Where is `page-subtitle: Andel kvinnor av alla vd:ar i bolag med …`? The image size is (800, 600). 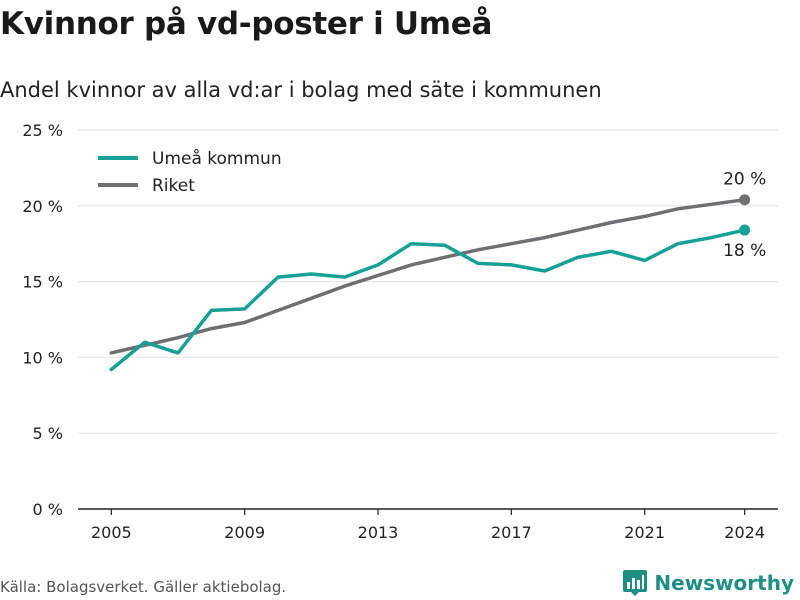
page-subtitle: Andel kvinnor av alla vd:ar i bolag med … is located at coordinates (301, 90).